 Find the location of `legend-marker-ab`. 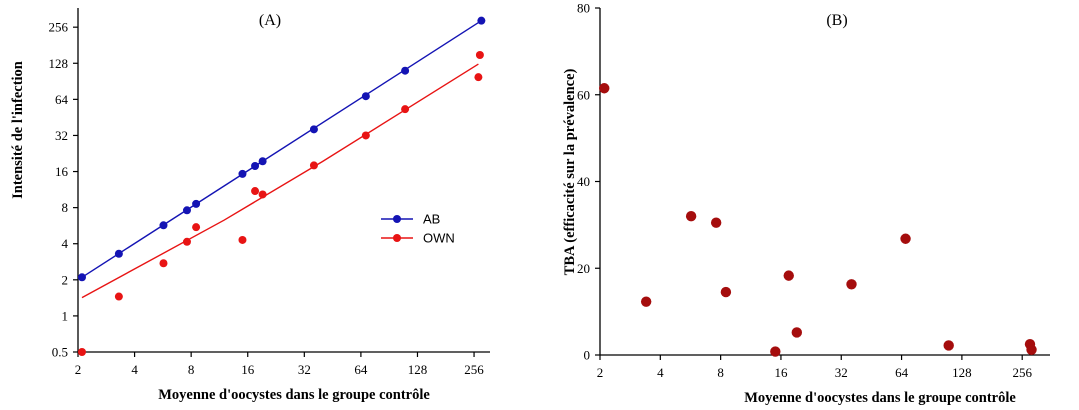

legend-marker-ab is located at coordinates (397, 219).